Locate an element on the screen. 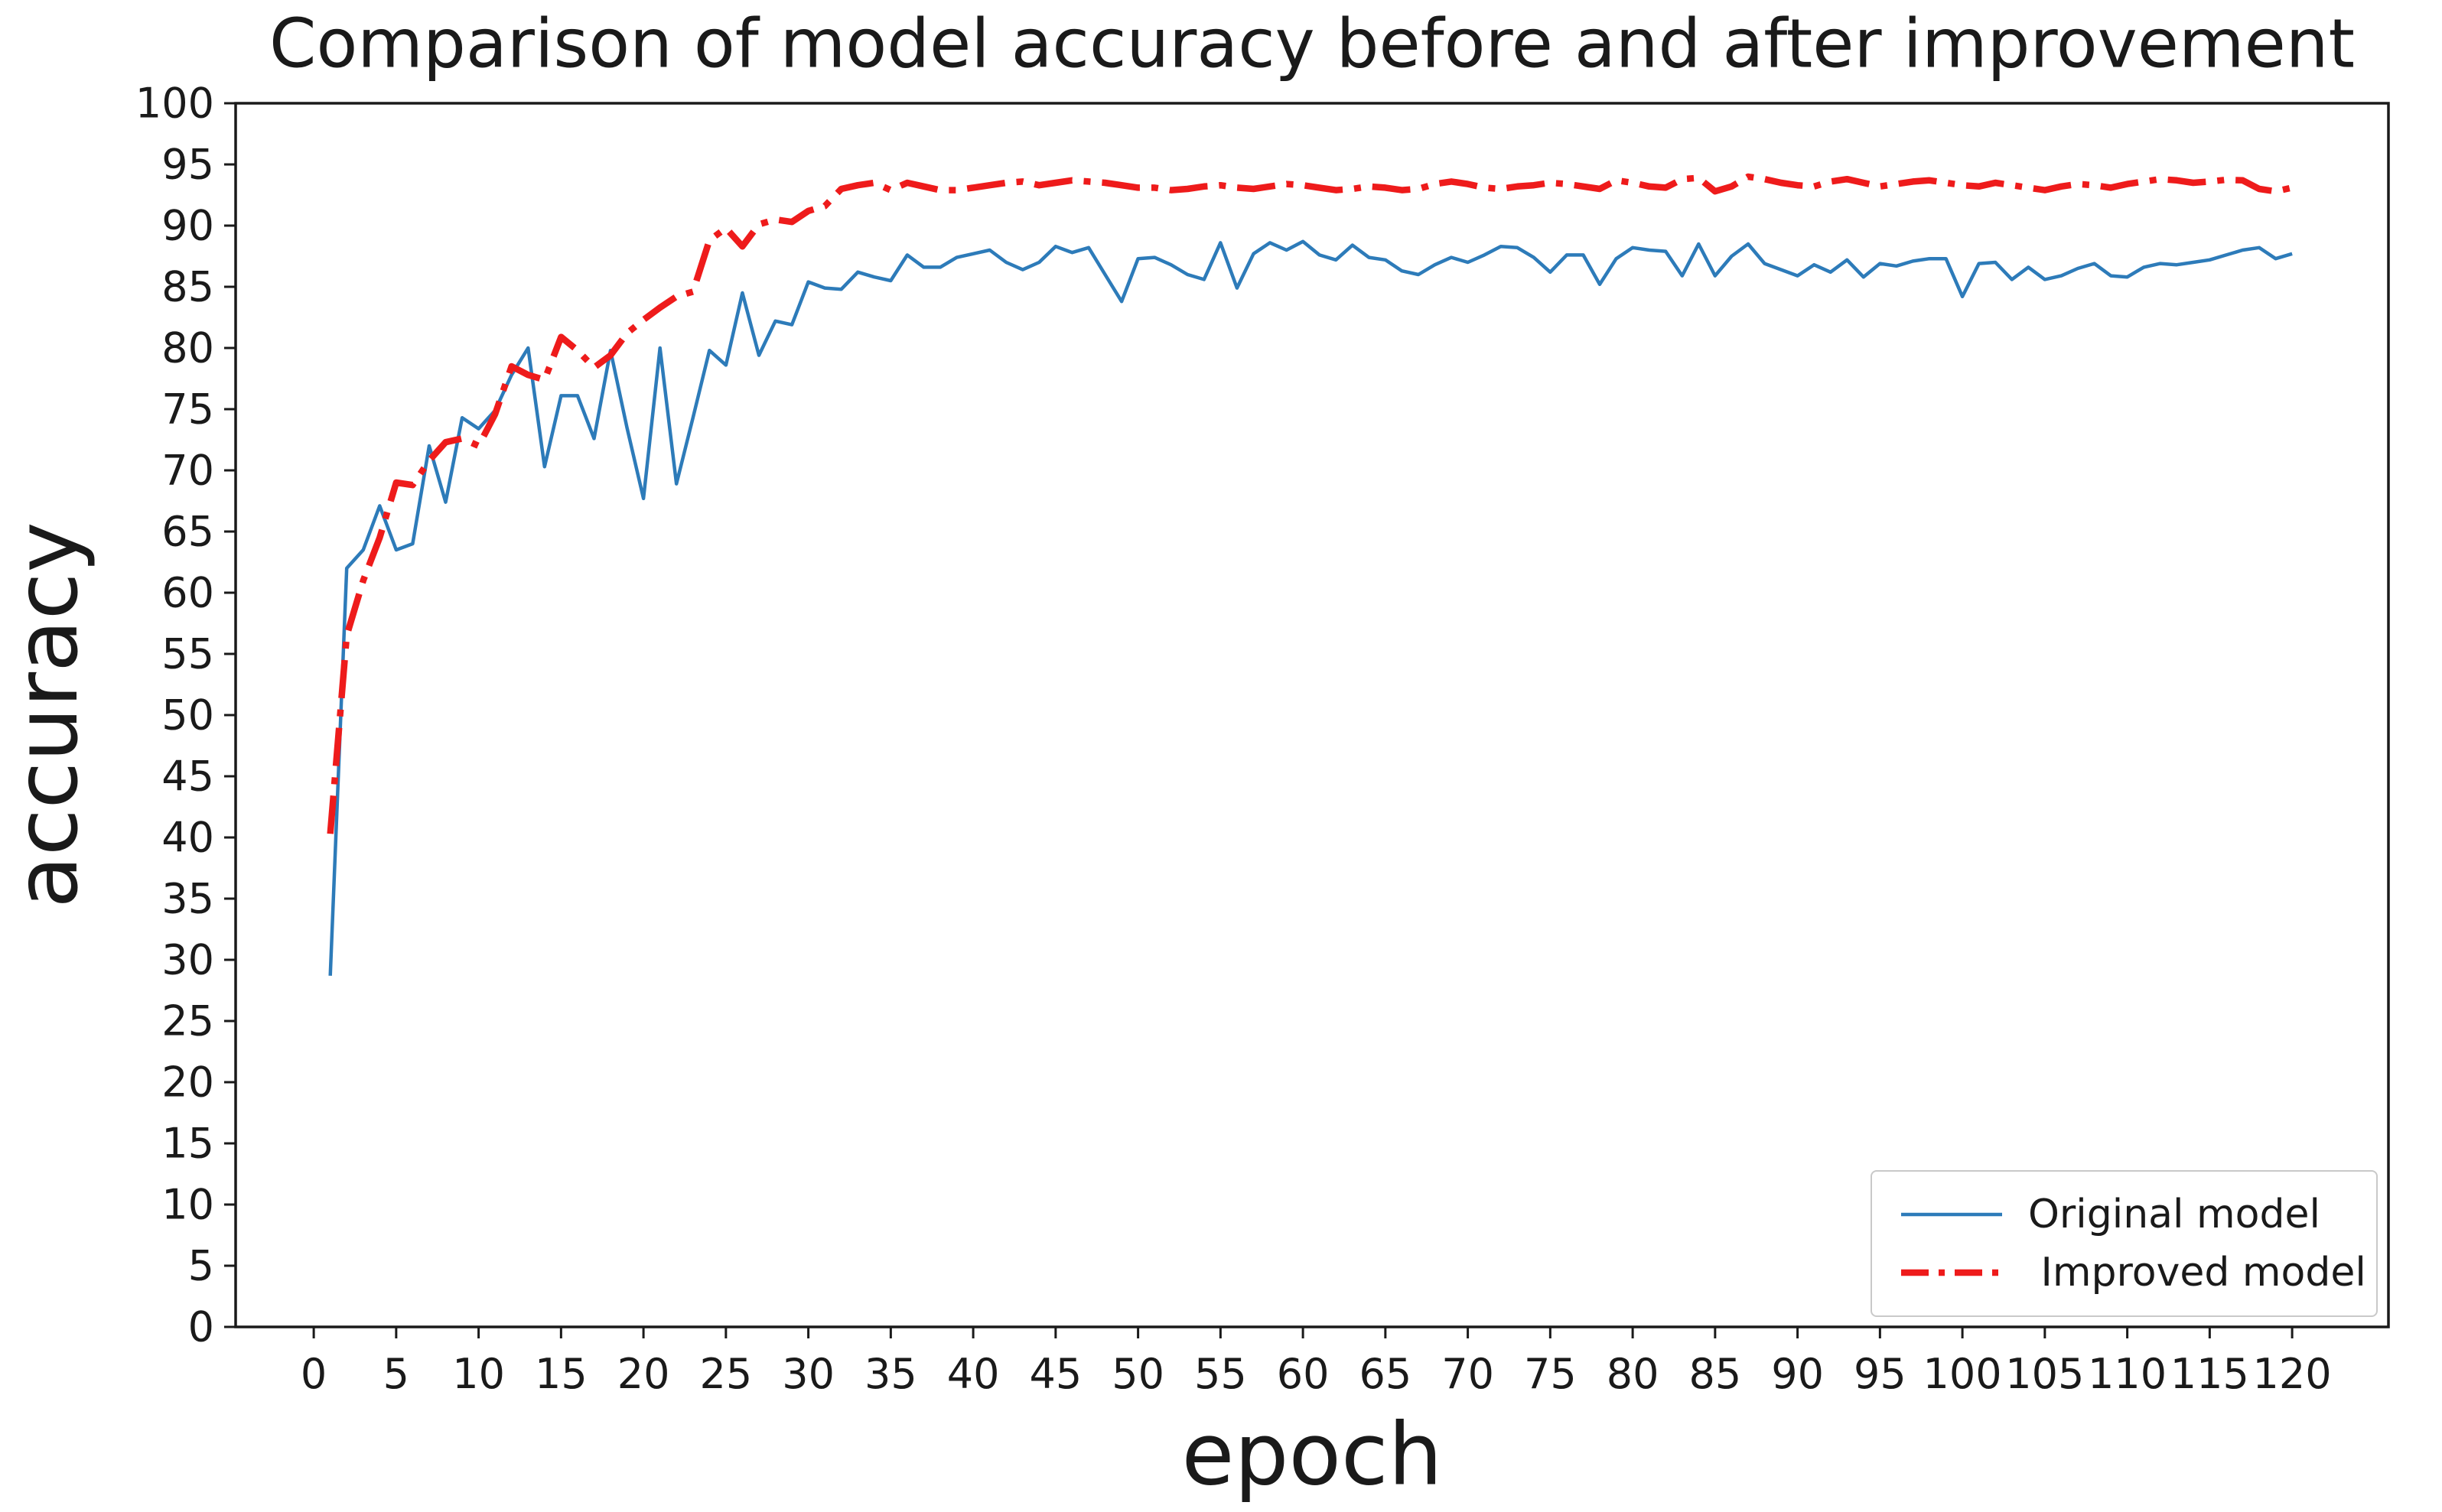 This screenshot has width=2442, height=1512. legend-row-original: Original model is located at coordinates (2133, 1215).